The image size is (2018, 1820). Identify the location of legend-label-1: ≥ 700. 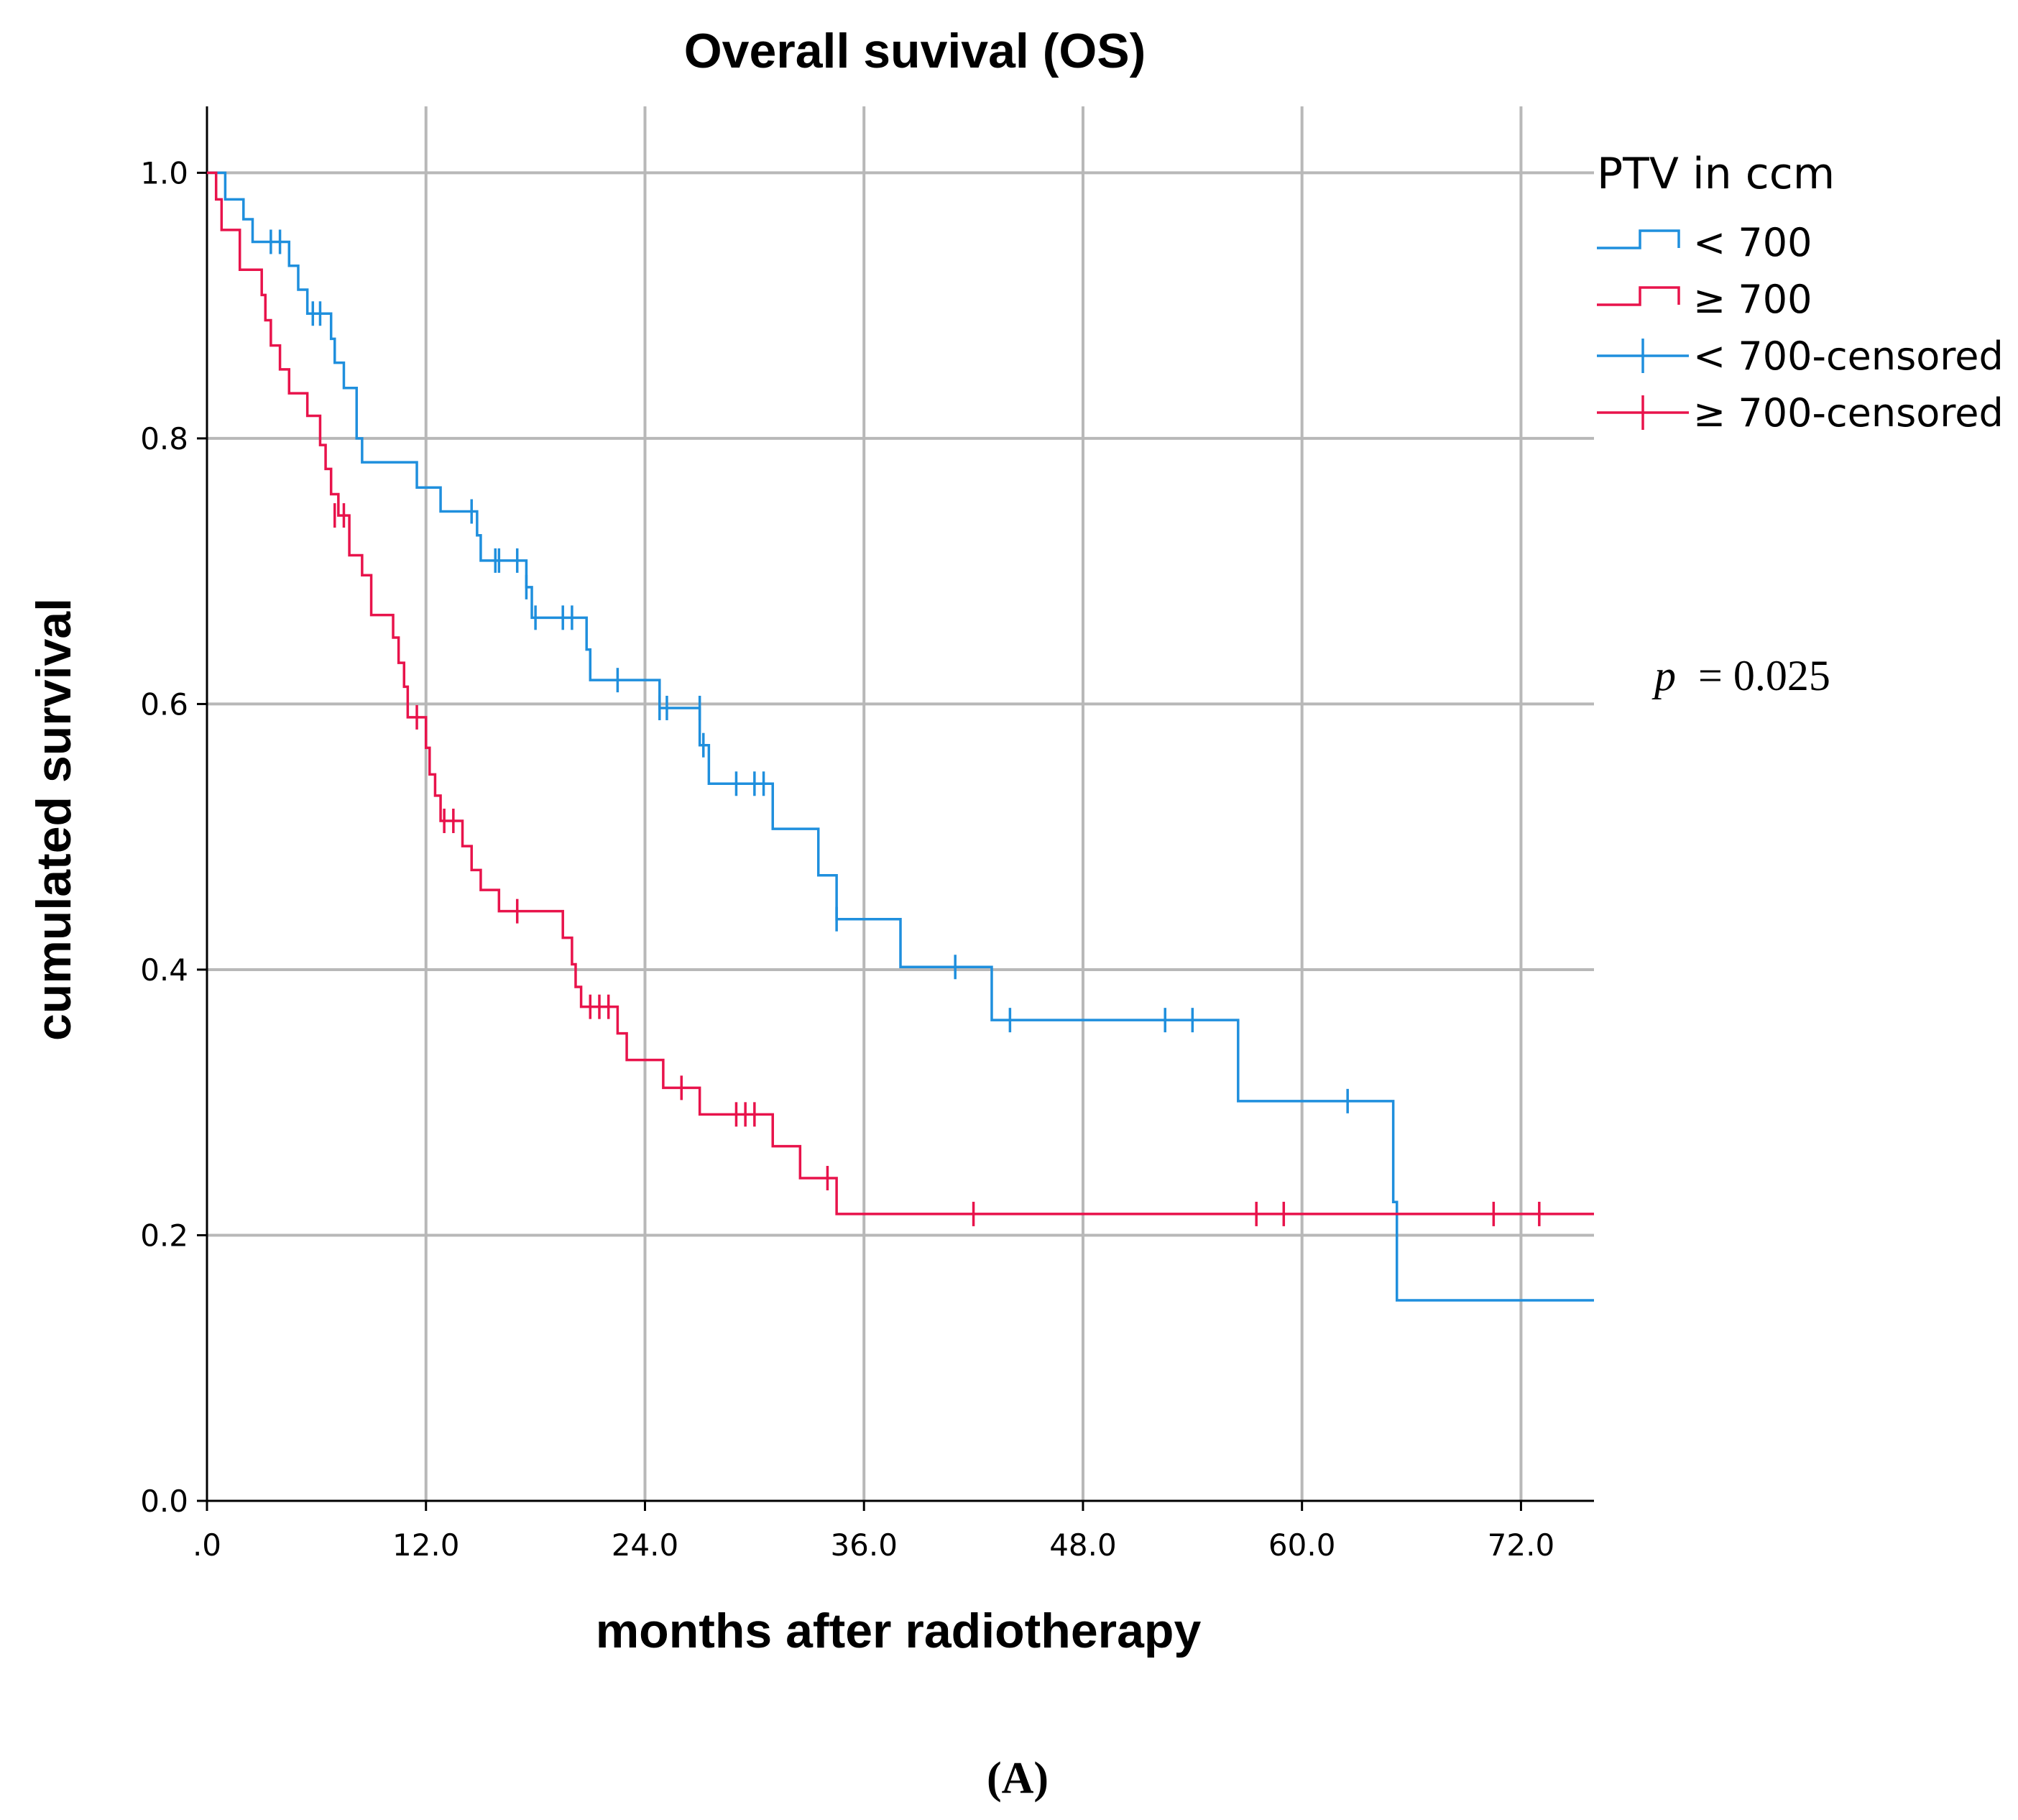
(1752, 299).